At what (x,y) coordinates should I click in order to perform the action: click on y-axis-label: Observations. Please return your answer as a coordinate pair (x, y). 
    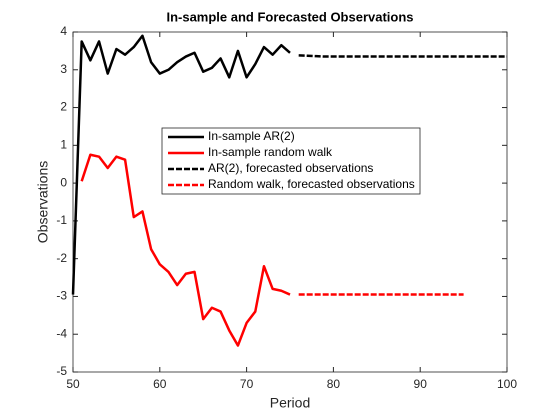
    Looking at the image, I should click on (43, 202).